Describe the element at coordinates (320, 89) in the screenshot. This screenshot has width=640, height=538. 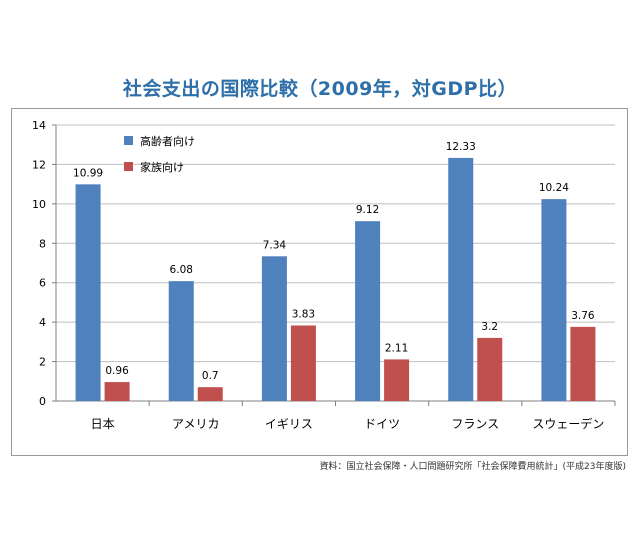
I see `chart-title: 社会支出の国際比較（2009年，対GDP比）` at that location.